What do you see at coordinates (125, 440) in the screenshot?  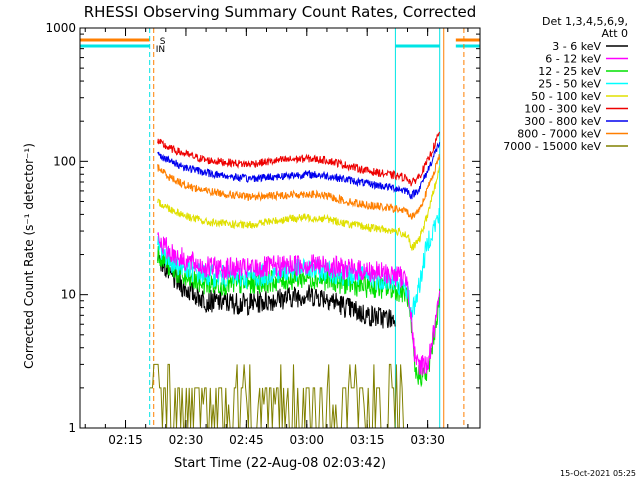 I see `x-tick-label: 02:15` at bounding box center [125, 440].